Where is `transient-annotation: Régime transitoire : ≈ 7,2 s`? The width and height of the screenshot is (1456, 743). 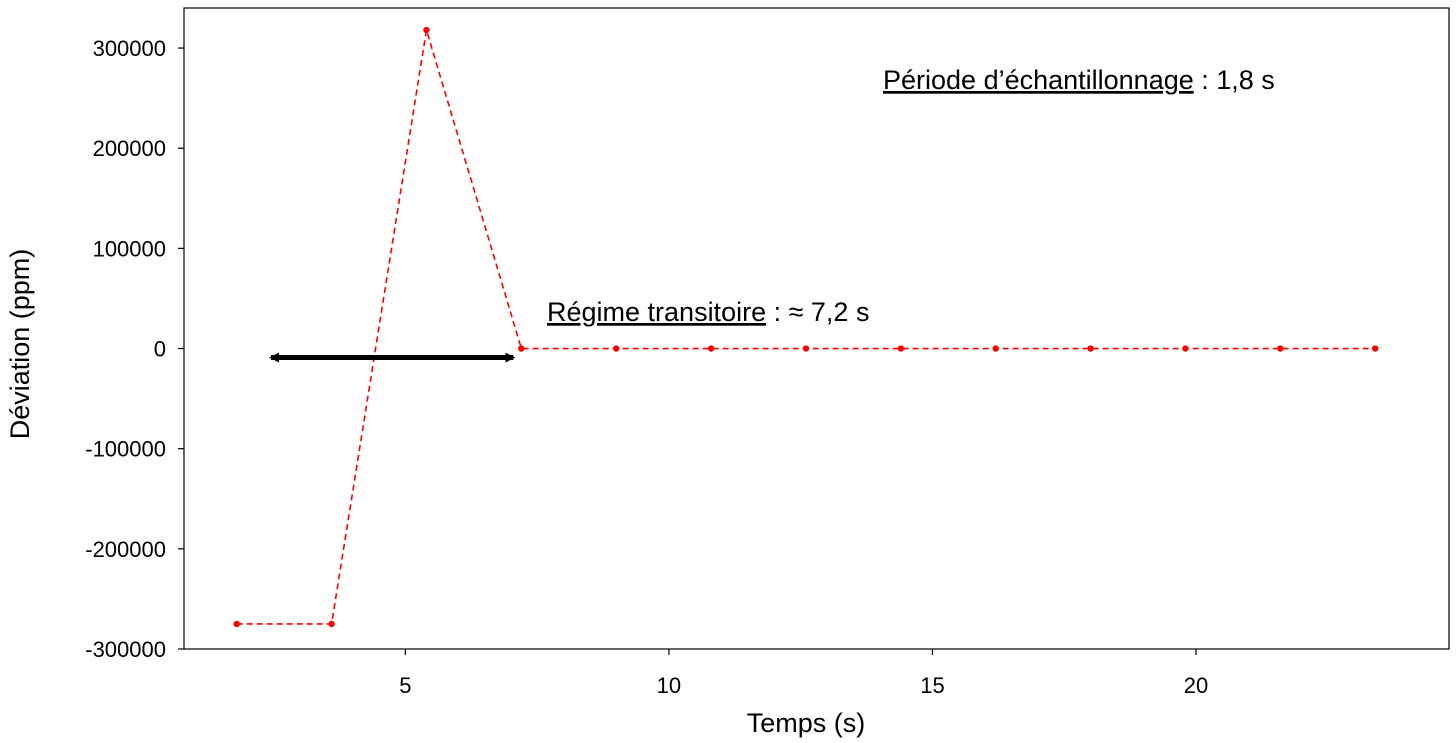
transient-annotation: Régime transitoire : ≈ 7,2 s is located at coordinates (708, 312).